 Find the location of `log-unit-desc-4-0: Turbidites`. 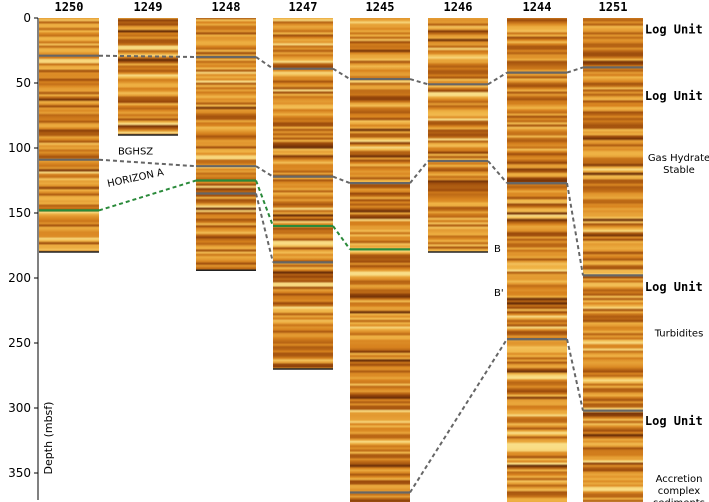

log-unit-desc-4-0: Turbidites is located at coordinates (679, 334).